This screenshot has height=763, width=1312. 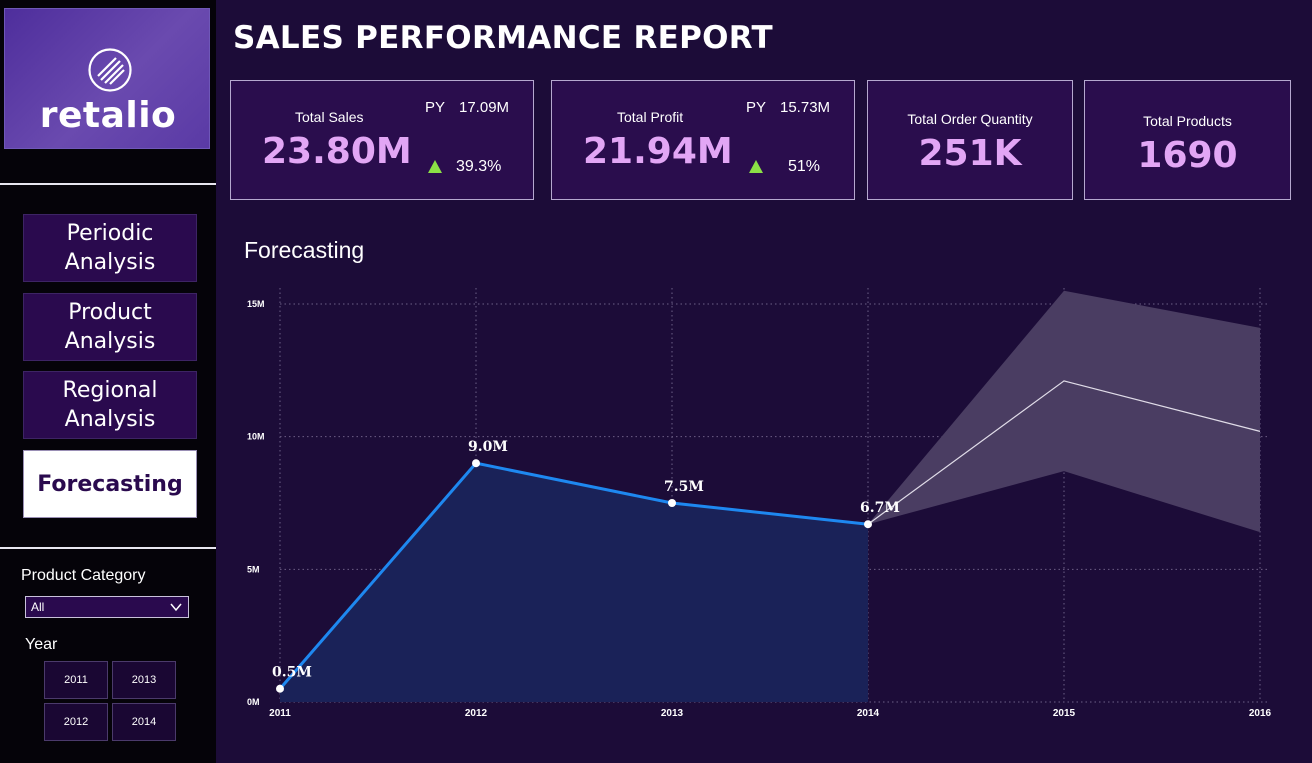 I want to click on year-label: Year, so click(x=41, y=644).